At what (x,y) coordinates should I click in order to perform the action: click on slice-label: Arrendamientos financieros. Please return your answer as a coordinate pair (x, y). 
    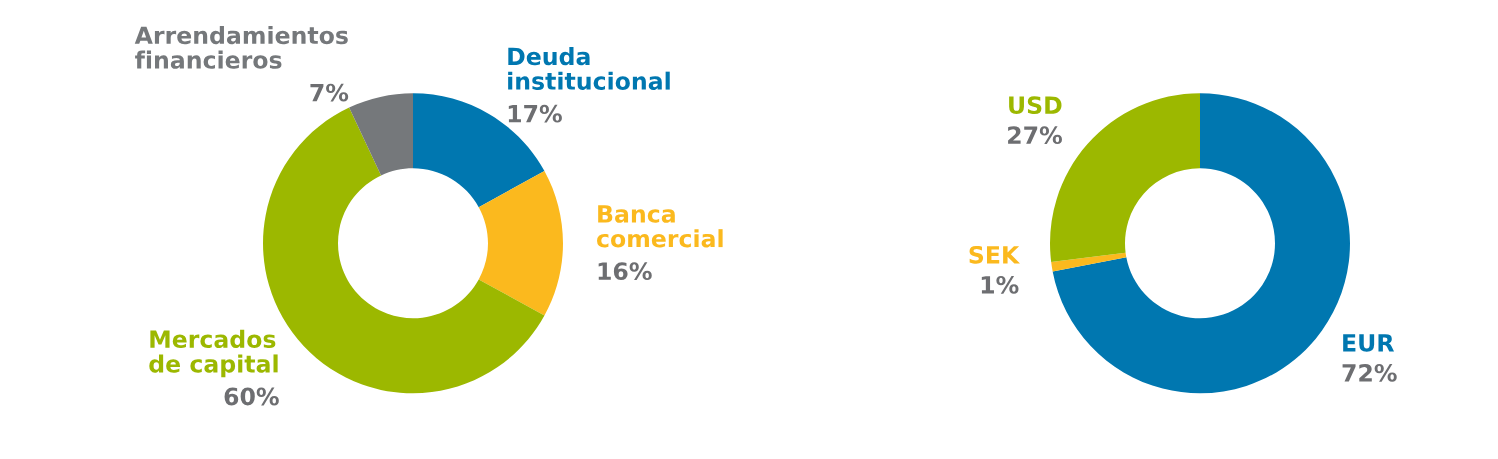
    Looking at the image, I should click on (241, 47).